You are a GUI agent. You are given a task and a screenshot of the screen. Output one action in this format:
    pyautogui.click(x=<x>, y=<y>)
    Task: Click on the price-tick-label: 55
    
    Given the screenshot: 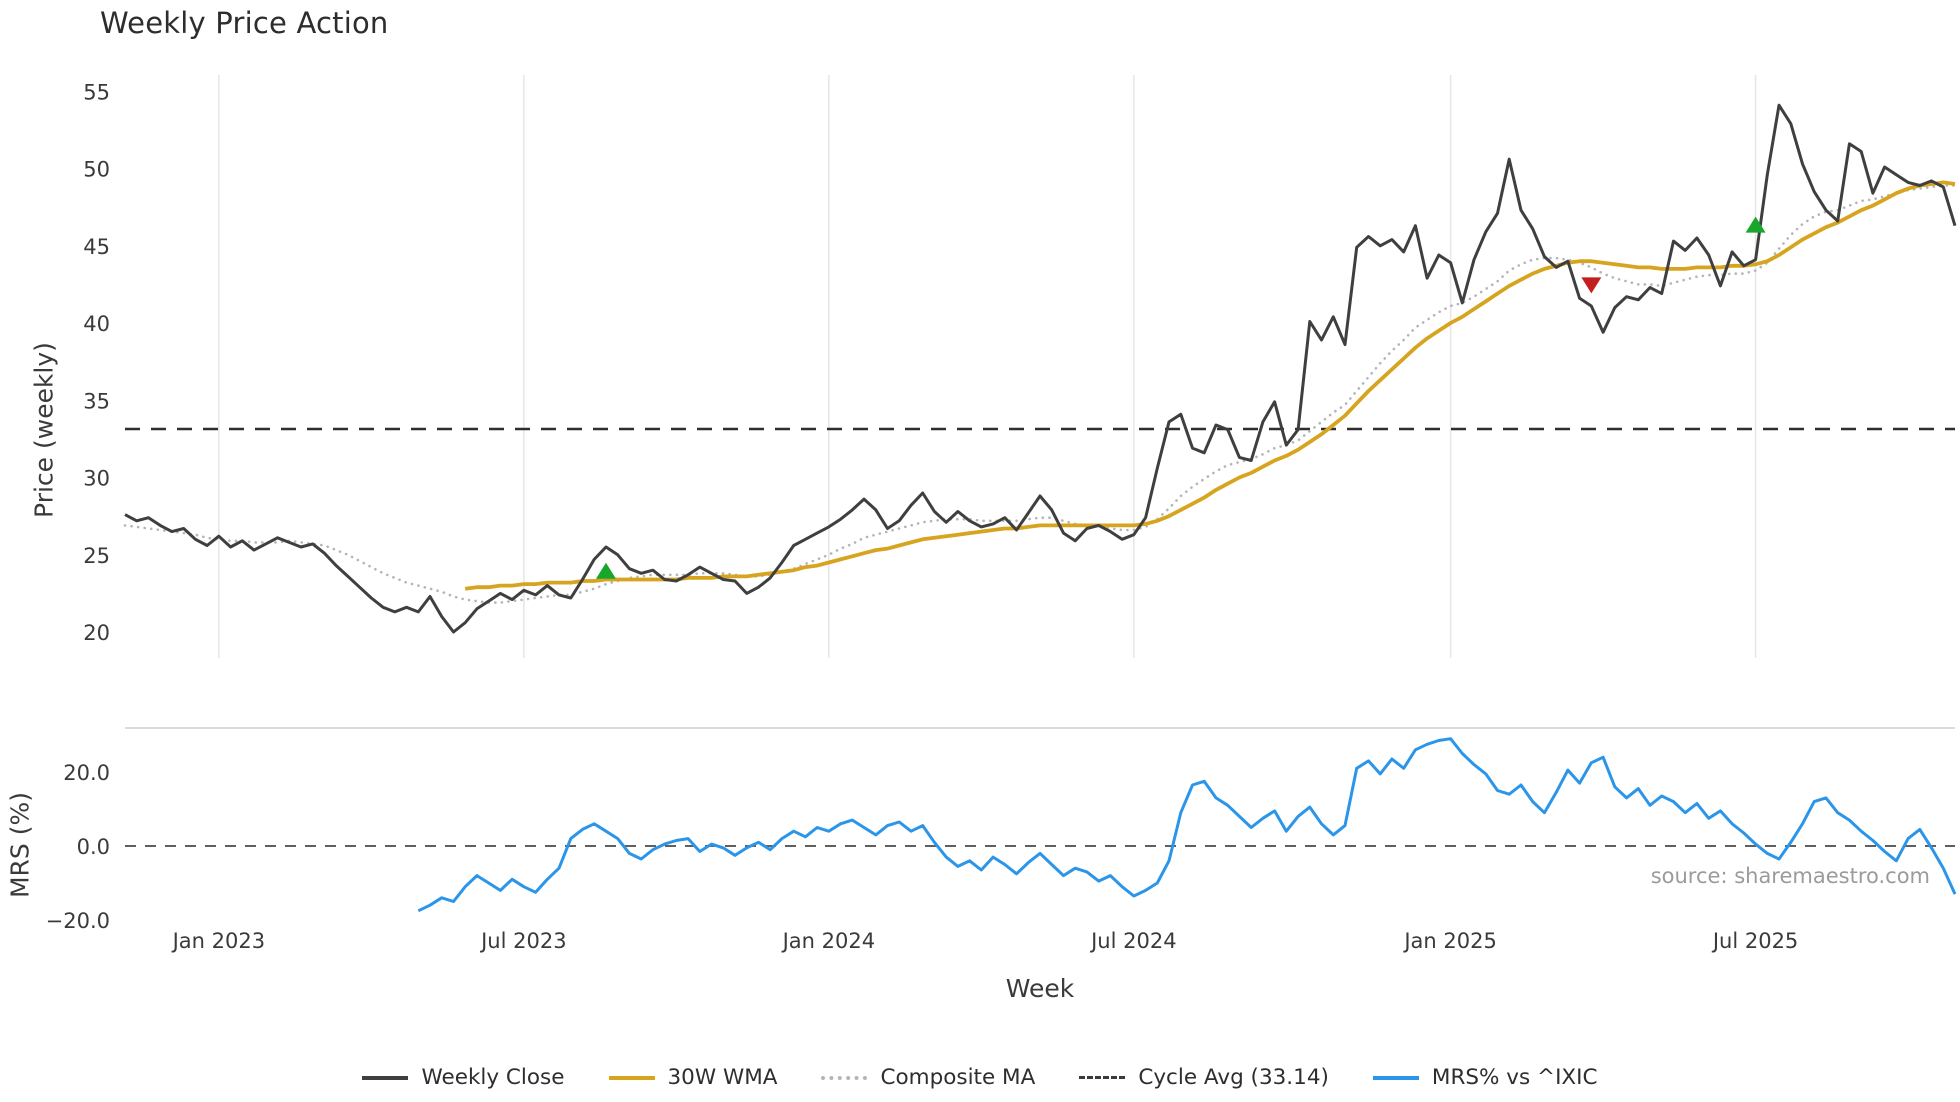 What is the action you would take?
    pyautogui.click(x=96, y=92)
    